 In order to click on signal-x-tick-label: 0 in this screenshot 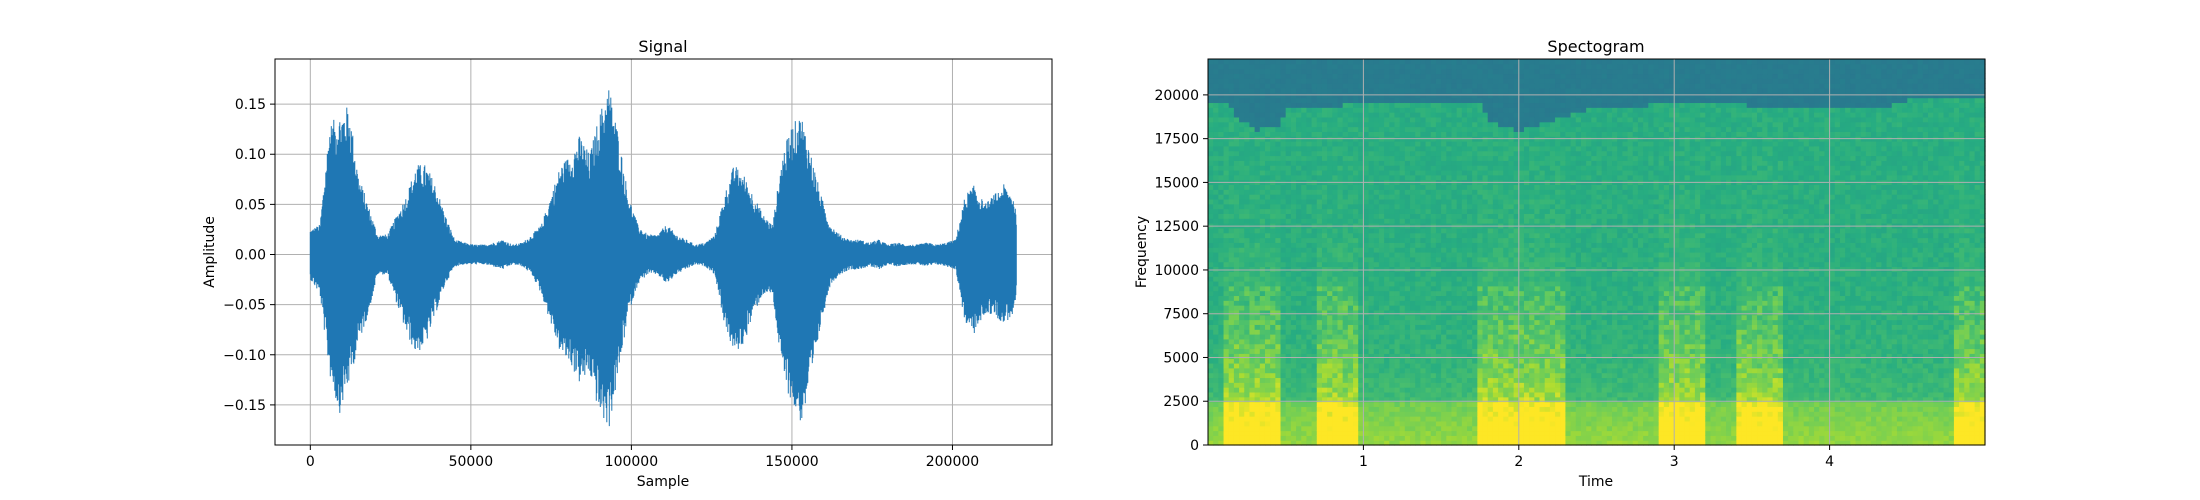, I will do `click(310, 462)`.